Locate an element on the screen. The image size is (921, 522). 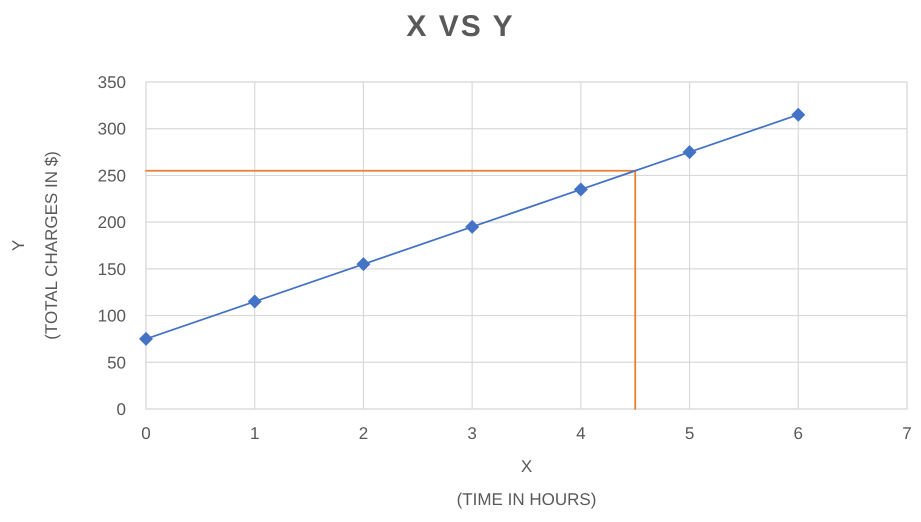
y-tick-label: 350 is located at coordinates (112, 82).